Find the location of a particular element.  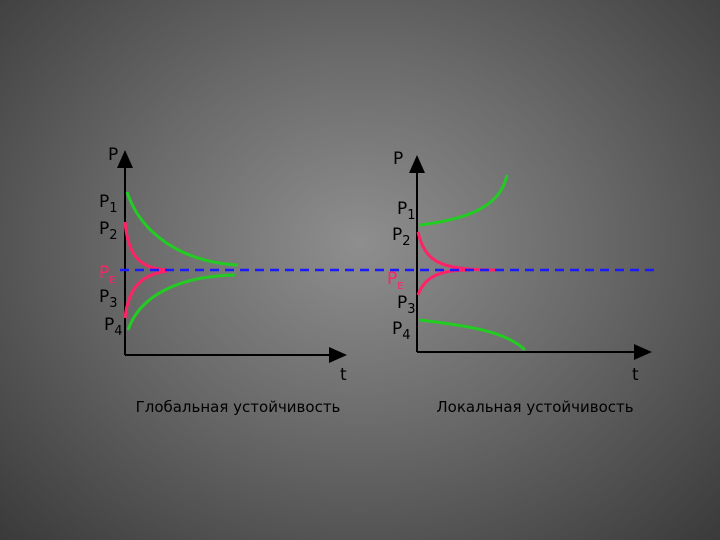

caption: Локальная устойчивость is located at coordinates (534, 407).